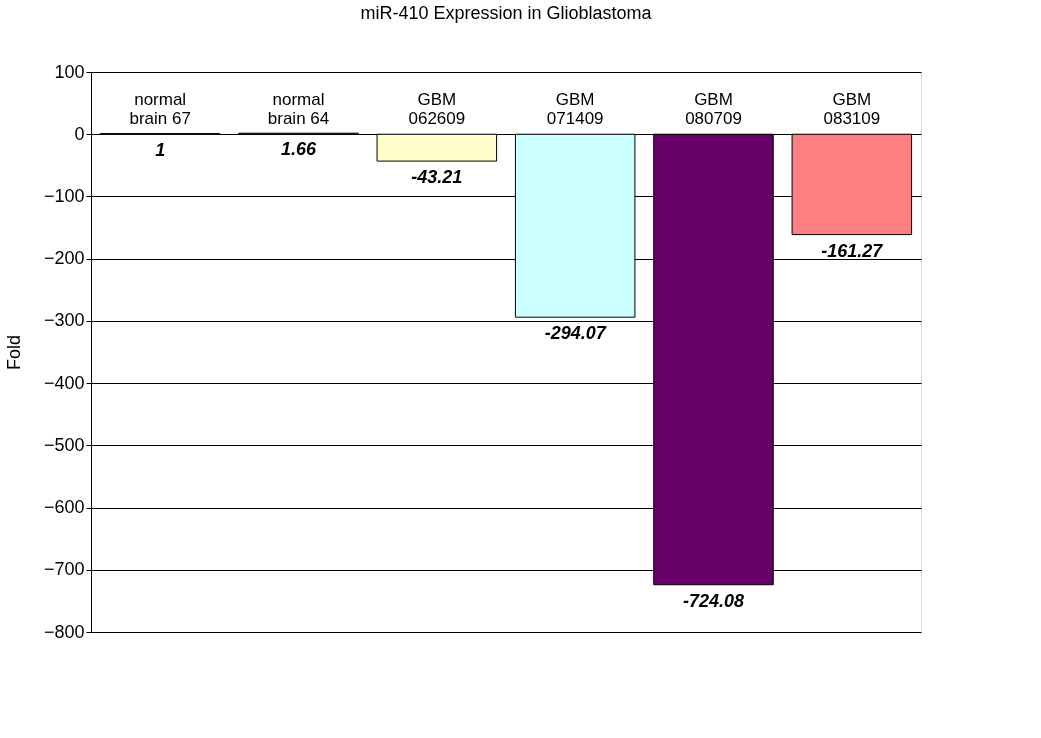 Image resolution: width=1041 pixels, height=738 pixels. What do you see at coordinates (506, 13) in the screenshot?
I see `chart-title: miR-410 Expression in Glioblastoma` at bounding box center [506, 13].